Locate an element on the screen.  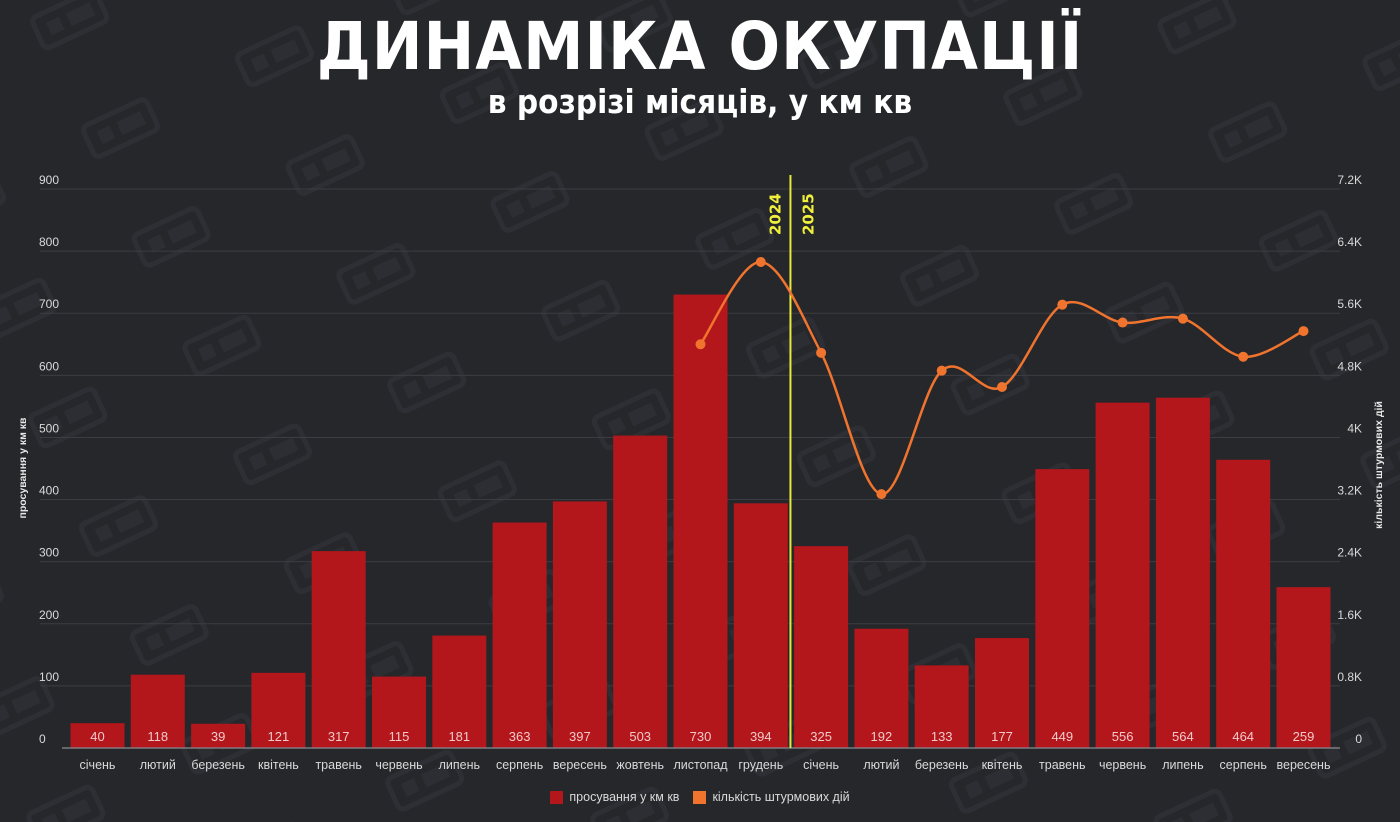
left-tick-label: 200 is located at coordinates (49, 615).